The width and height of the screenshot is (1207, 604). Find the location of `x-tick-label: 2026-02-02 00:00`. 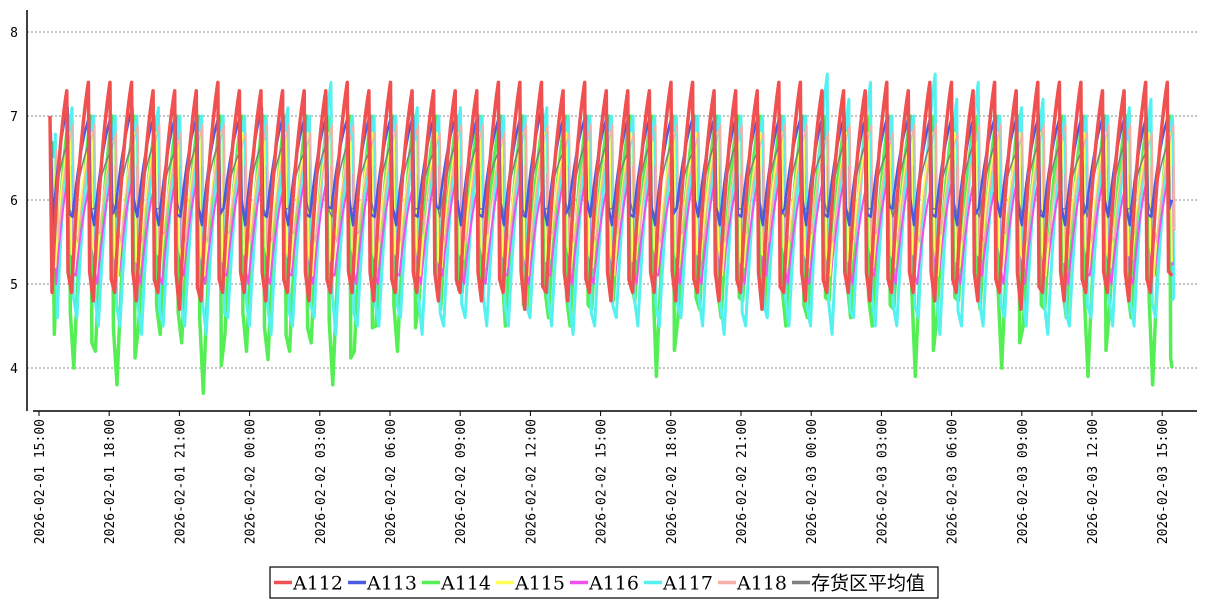

x-tick-label: 2026-02-02 00:00 is located at coordinates (251, 481).